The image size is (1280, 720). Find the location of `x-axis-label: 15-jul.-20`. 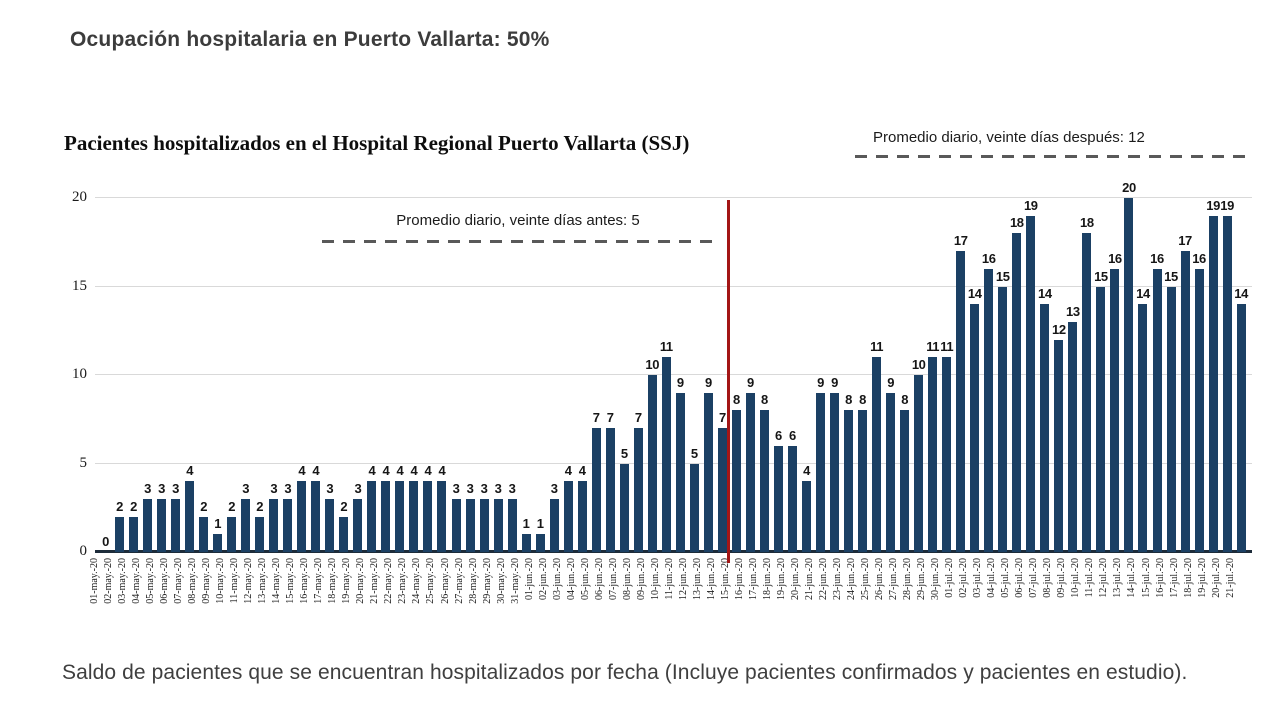

x-axis-label: 15-jul.-20 is located at coordinates (1146, 578).